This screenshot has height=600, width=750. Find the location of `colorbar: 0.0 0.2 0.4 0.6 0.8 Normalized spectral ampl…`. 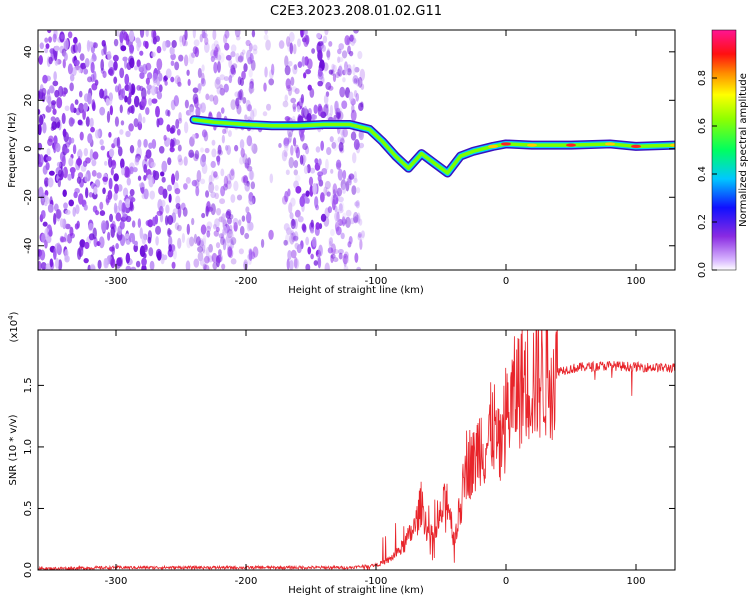

colorbar: 0.0 0.2 0.4 0.6 0.8 Normalized spectral ampl… is located at coordinates (723, 153).